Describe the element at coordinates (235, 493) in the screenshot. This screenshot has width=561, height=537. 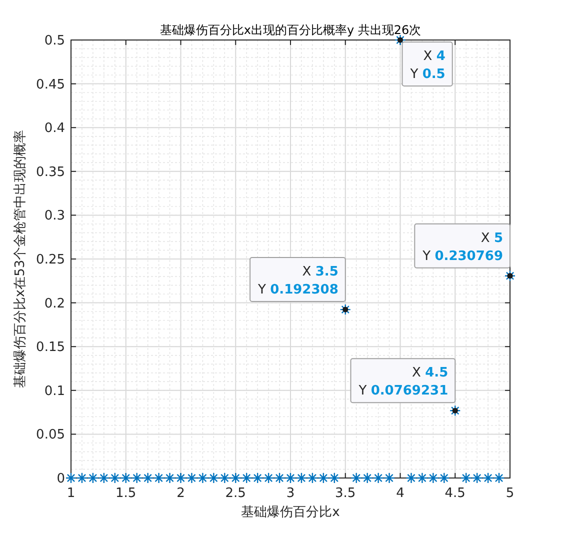
I see `x-tick-label: 2.5` at that location.